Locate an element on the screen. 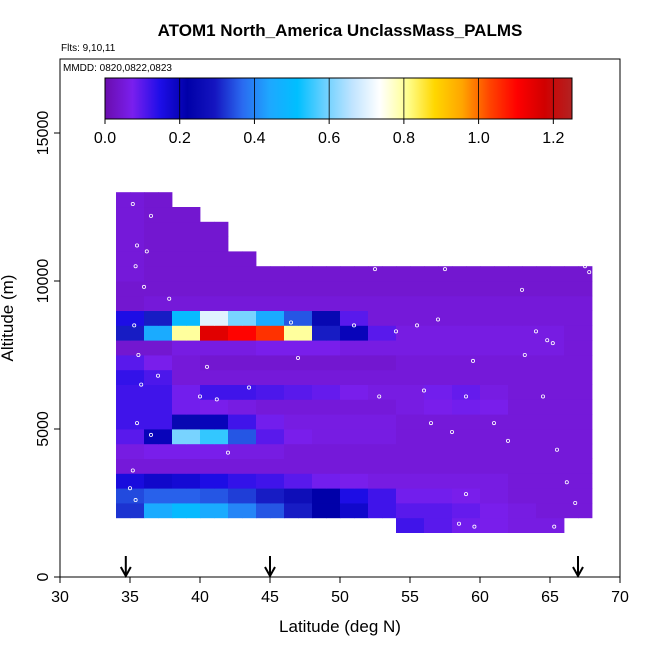  x-axis: 30 35 40 45 50 55 60 65 70 is located at coordinates (340, 591).